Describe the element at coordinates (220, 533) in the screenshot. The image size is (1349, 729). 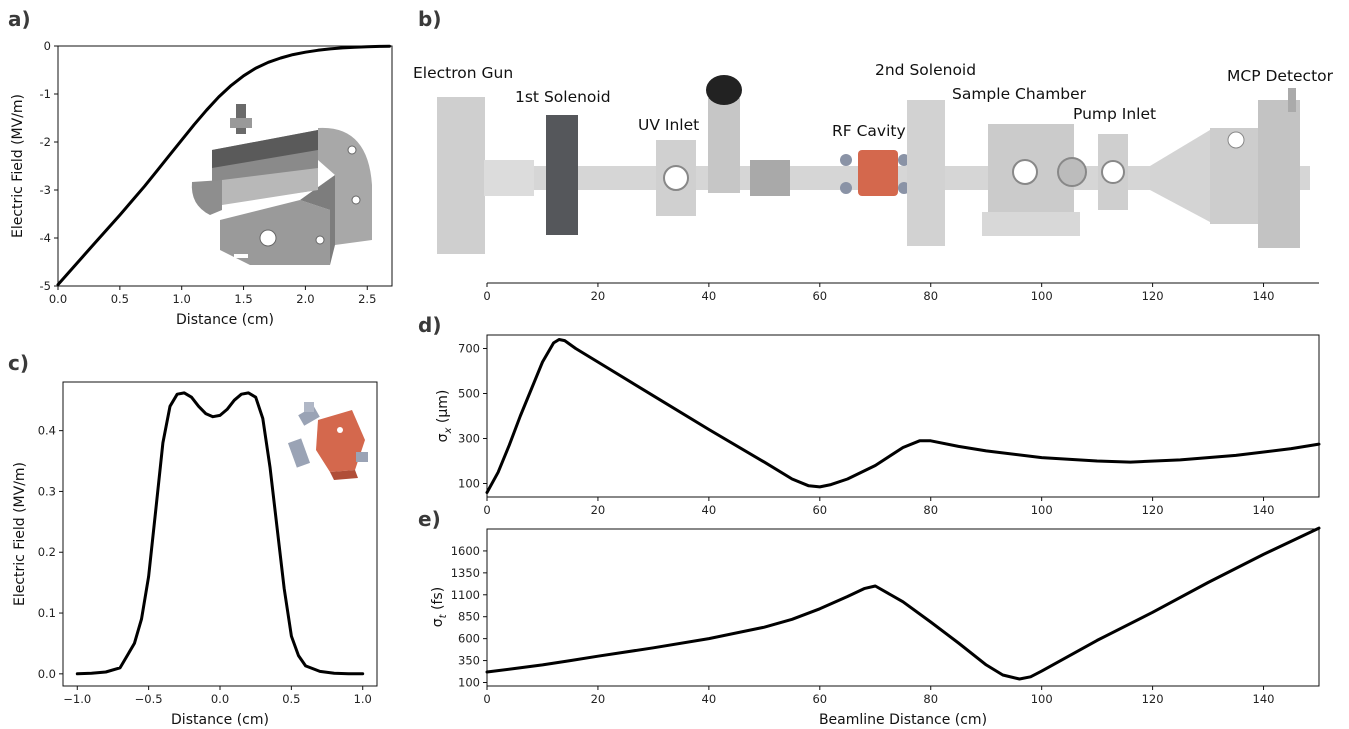
I see `panel-c-curve` at that location.